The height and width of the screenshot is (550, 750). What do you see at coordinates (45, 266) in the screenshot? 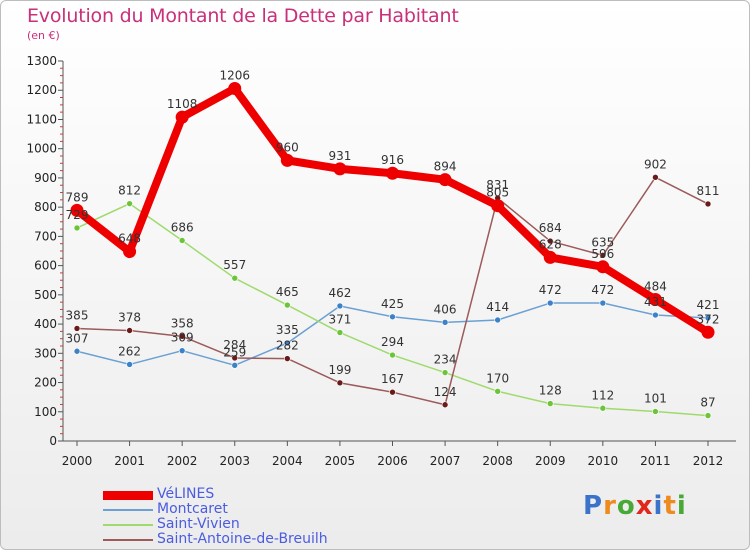
I see `y-tick-label: 600` at bounding box center [45, 266].